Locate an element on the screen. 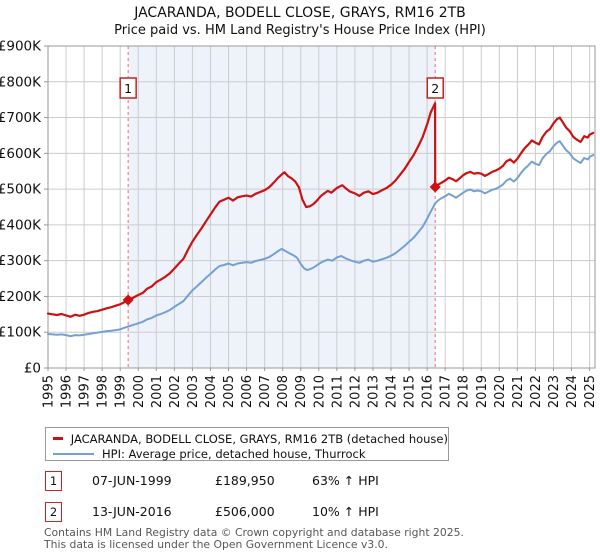 The height and width of the screenshot is (560, 600). svg-text: 2024 is located at coordinates (572, 391).